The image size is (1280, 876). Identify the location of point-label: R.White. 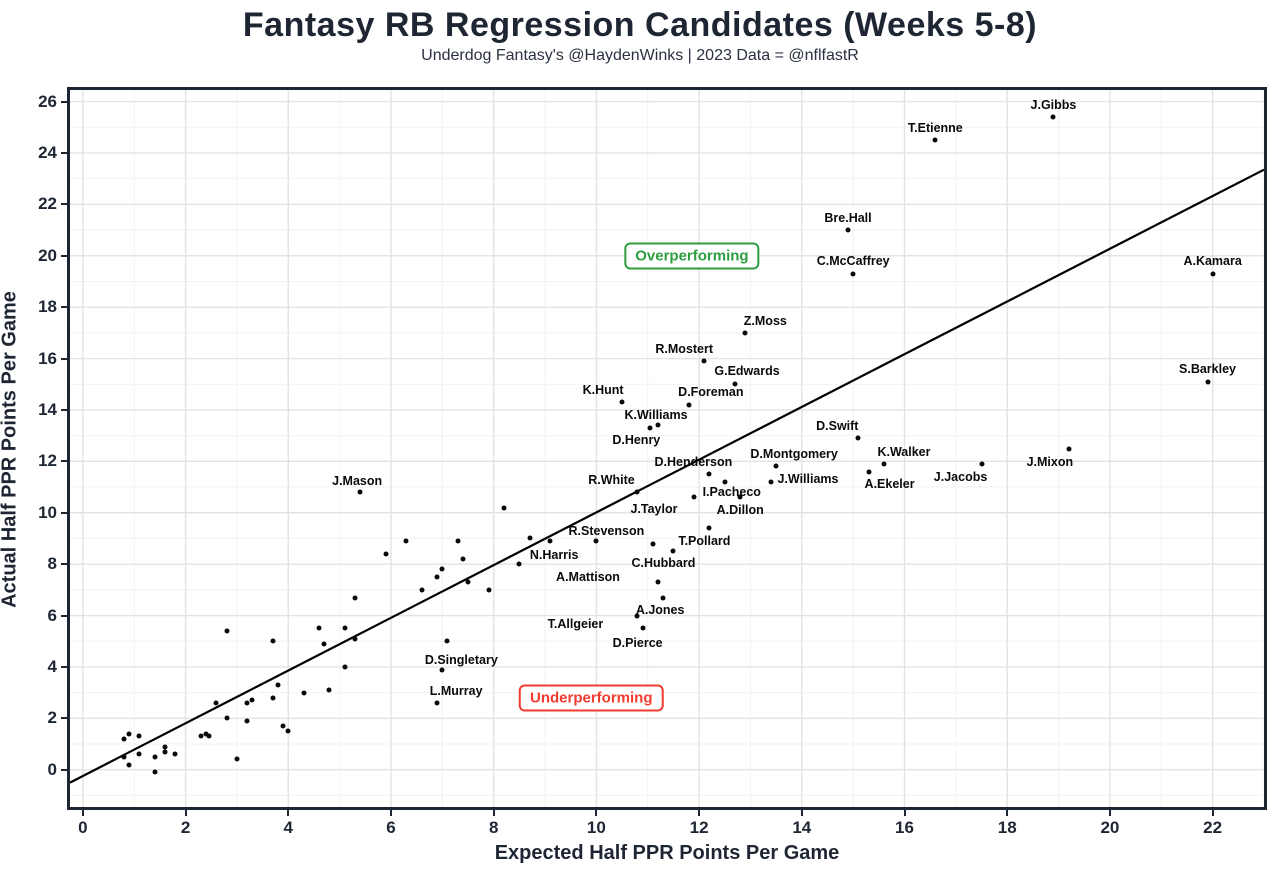
(611, 480).